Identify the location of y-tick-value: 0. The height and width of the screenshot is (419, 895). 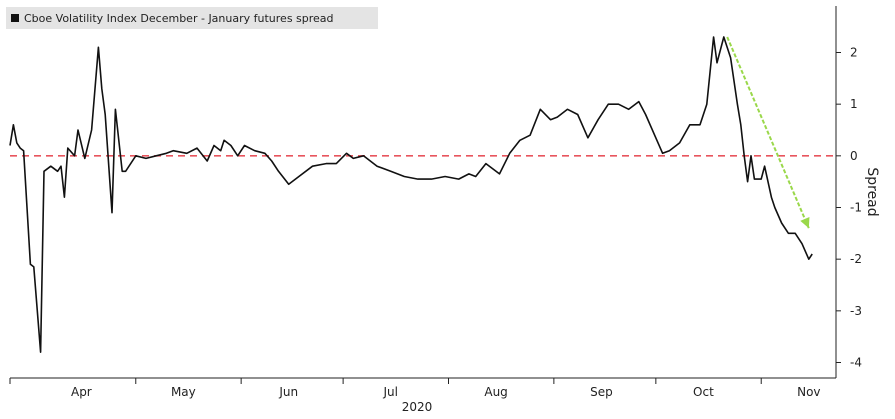
(854, 156).